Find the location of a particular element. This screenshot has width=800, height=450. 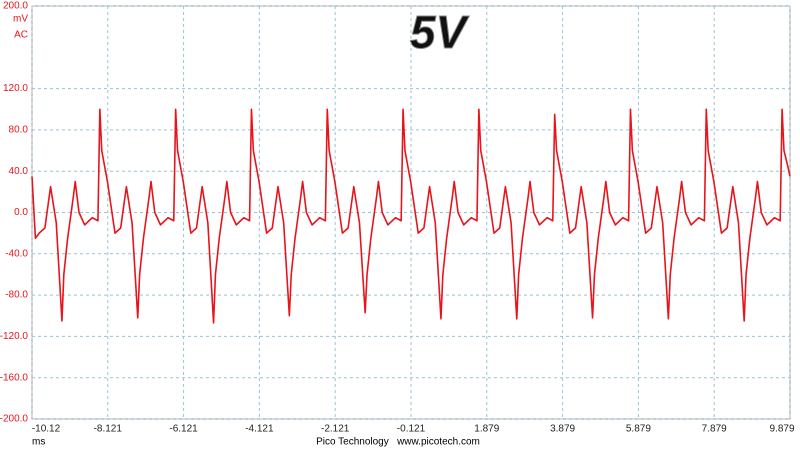

x-tick-label: -2.121 is located at coordinates (335, 429).